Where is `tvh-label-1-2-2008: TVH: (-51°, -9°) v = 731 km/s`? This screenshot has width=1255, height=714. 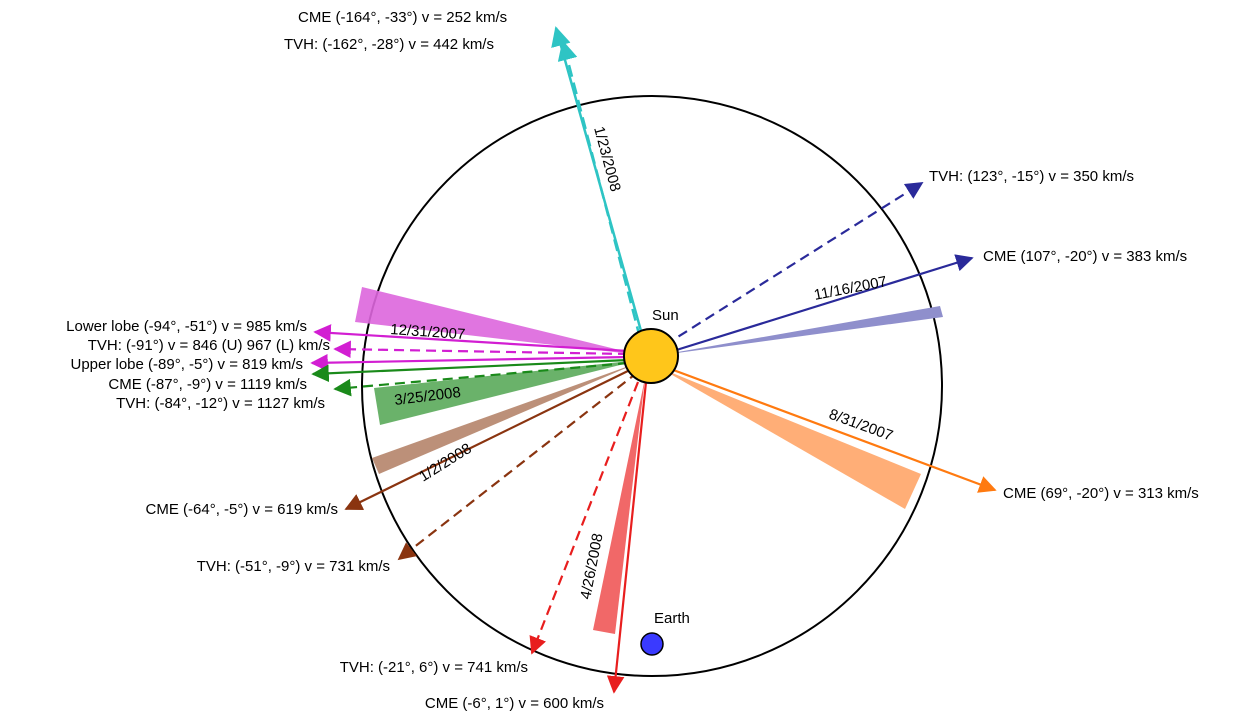
tvh-label-1-2-2008: TVH: (-51°, -9°) v = 731 km/s is located at coordinates (293, 566).